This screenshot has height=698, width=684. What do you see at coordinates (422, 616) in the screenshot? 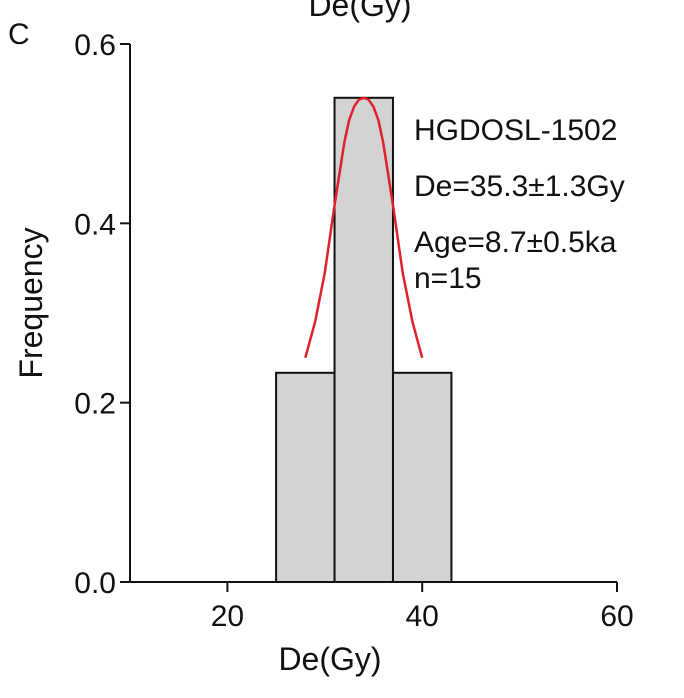
I see `x-tick-label: 40` at bounding box center [422, 616].